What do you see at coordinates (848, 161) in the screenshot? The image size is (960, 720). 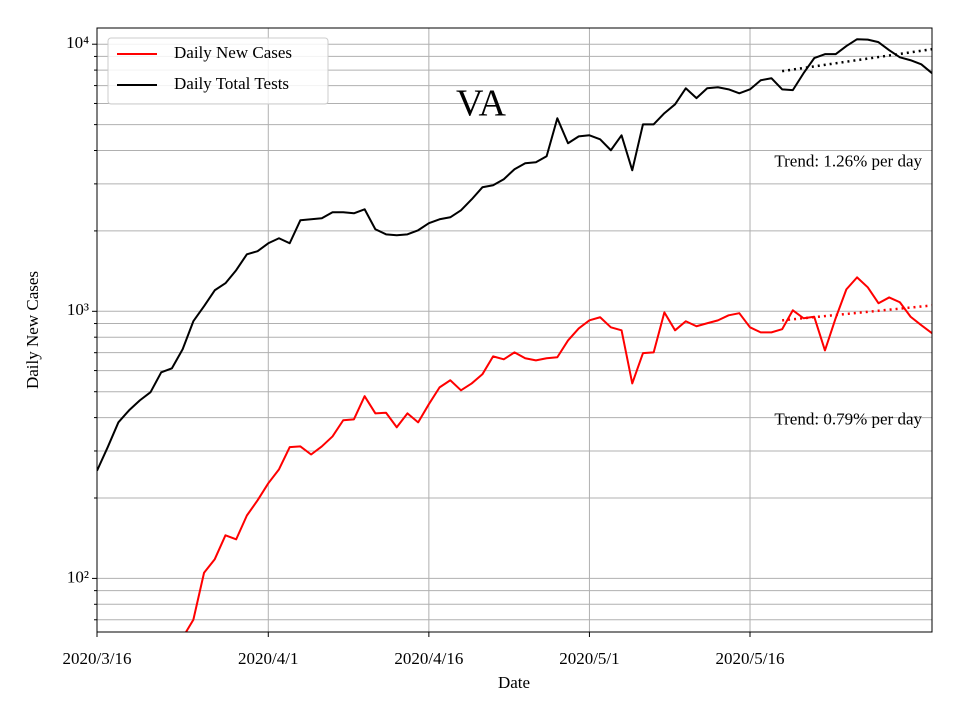 I see `trend-annotation: Trend: 1.26% per day` at bounding box center [848, 161].